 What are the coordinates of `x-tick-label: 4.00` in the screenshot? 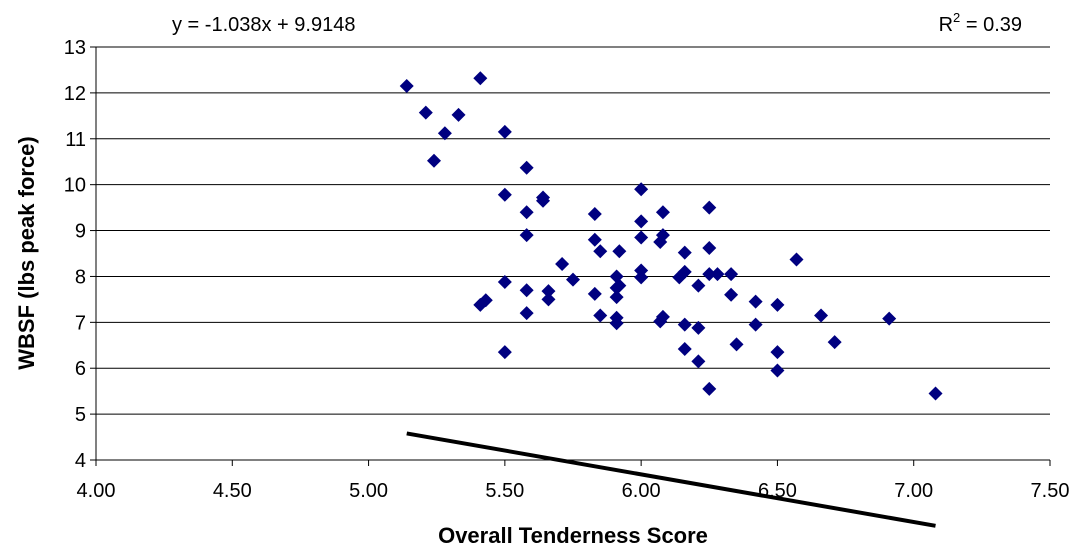 It's located at (96, 491).